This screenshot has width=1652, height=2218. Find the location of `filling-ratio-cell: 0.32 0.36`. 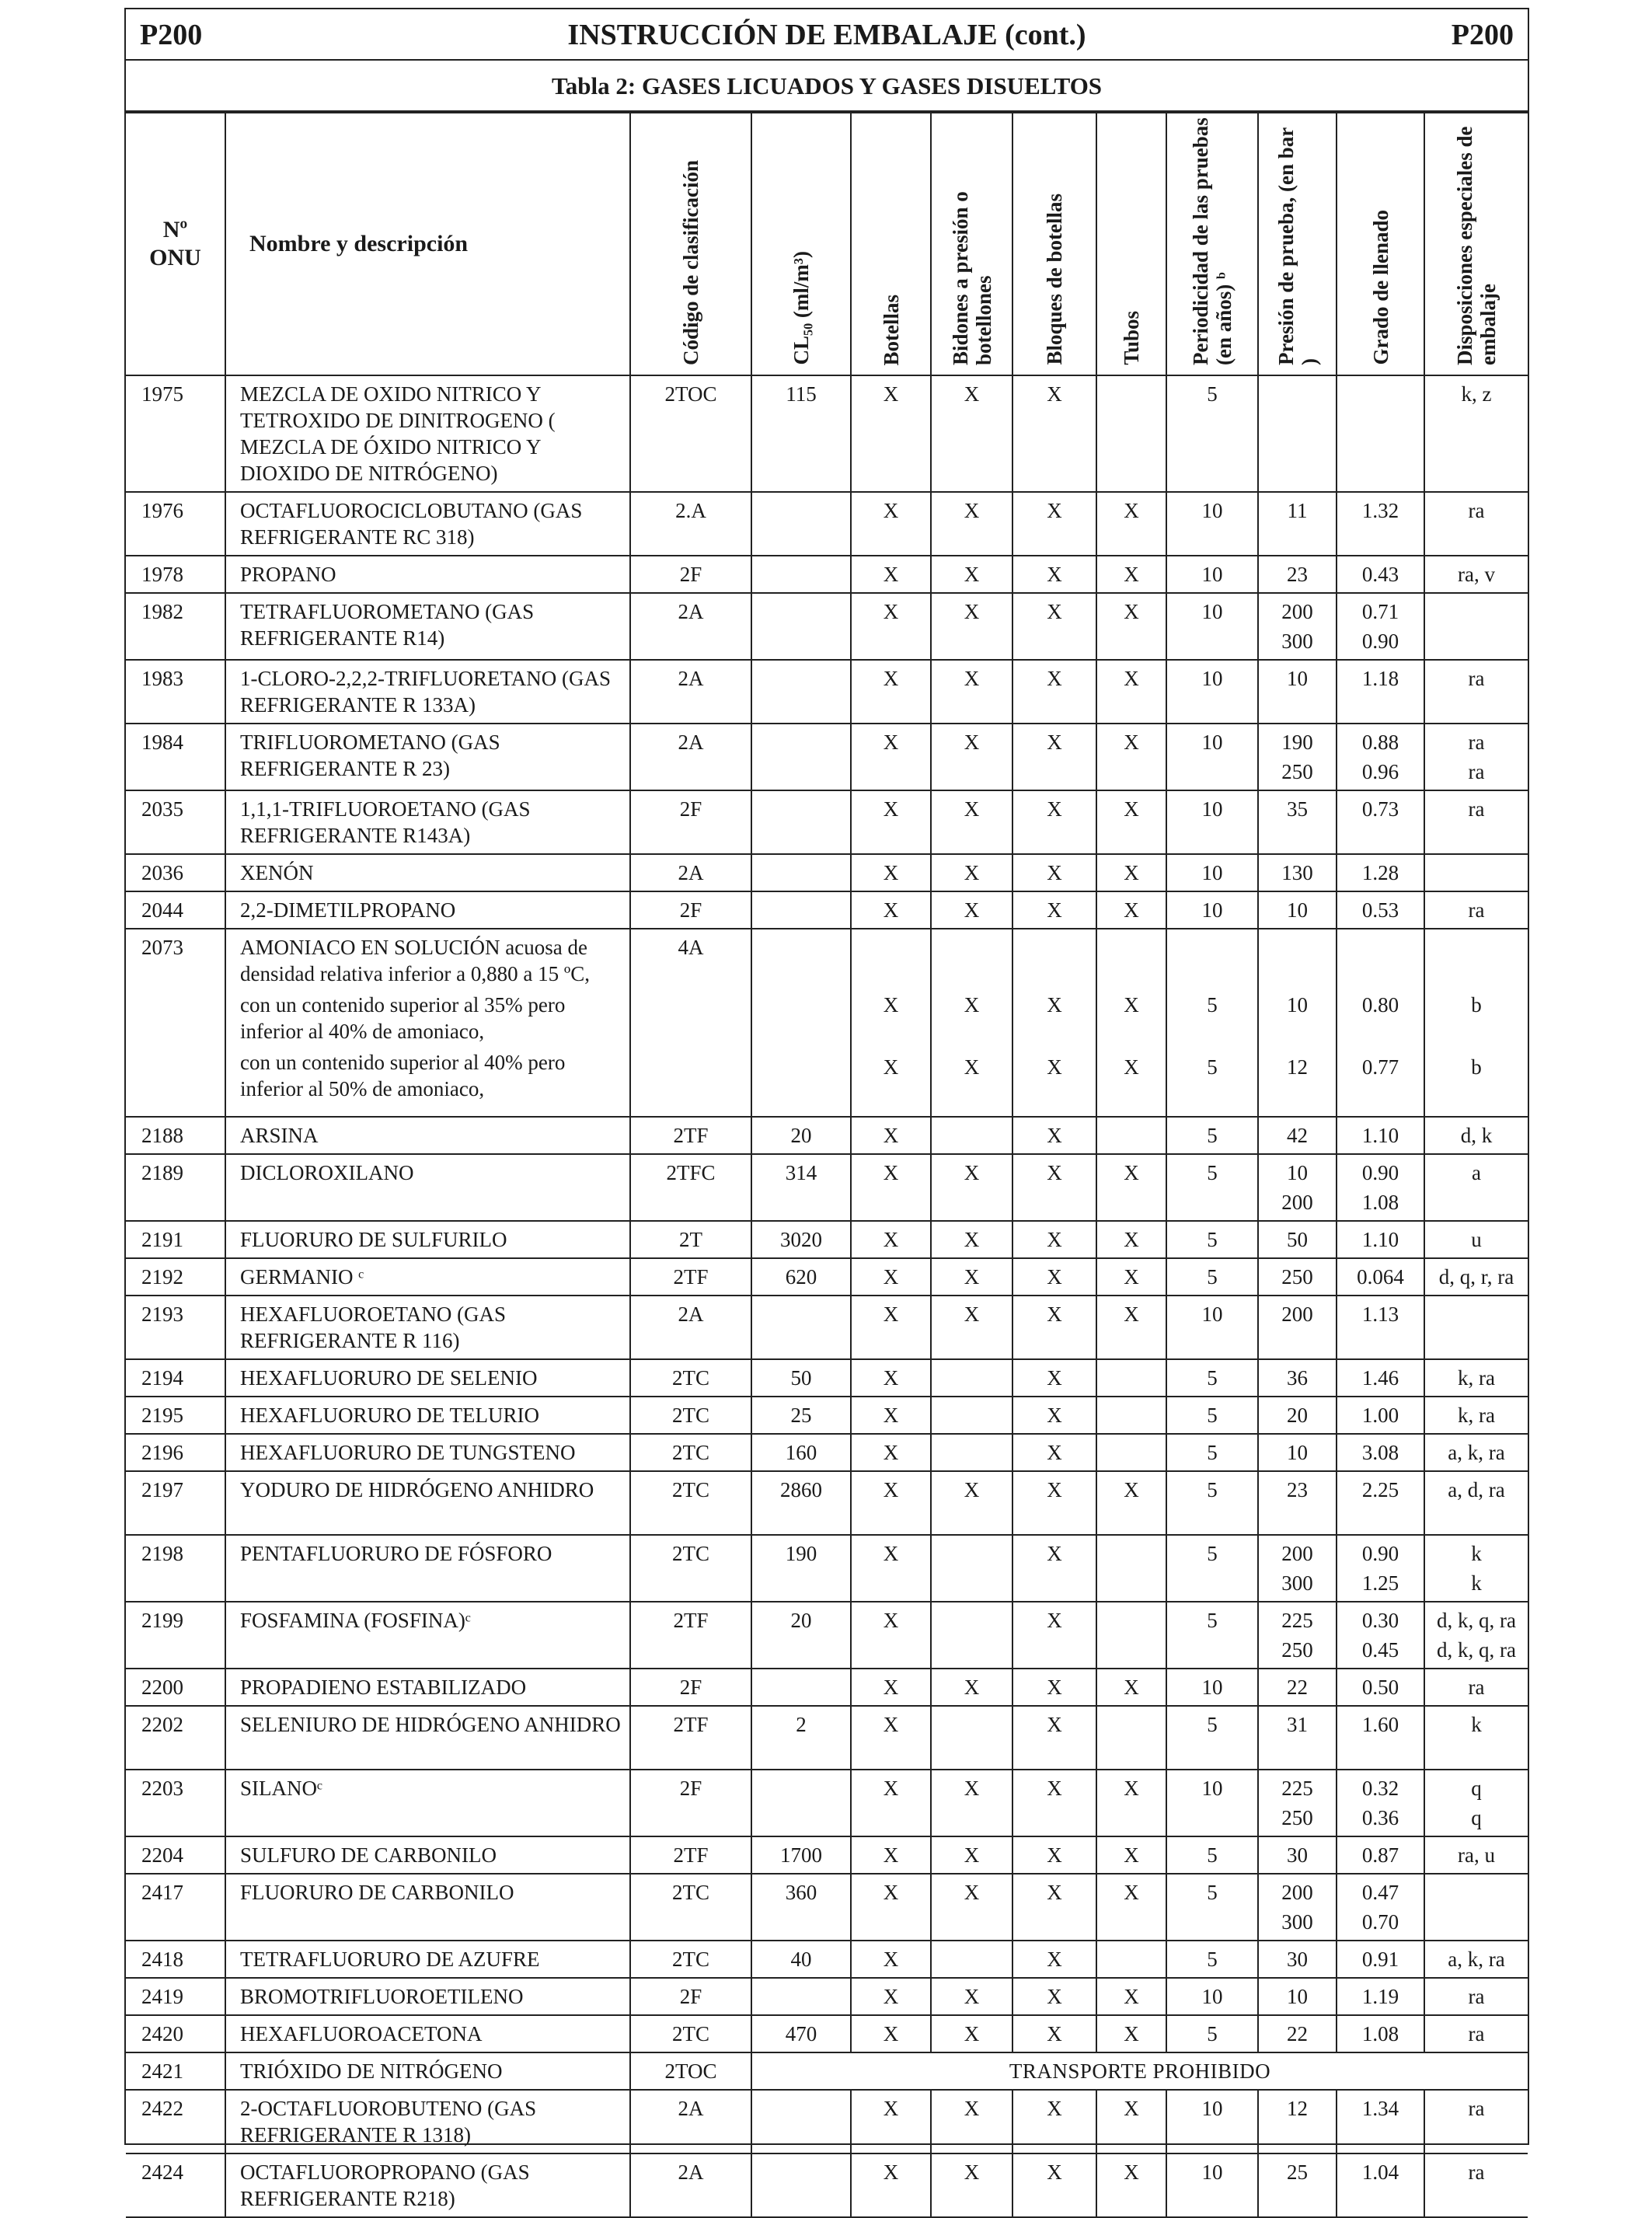

filling-ratio-cell: 0.32 0.36 is located at coordinates (1380, 1803).